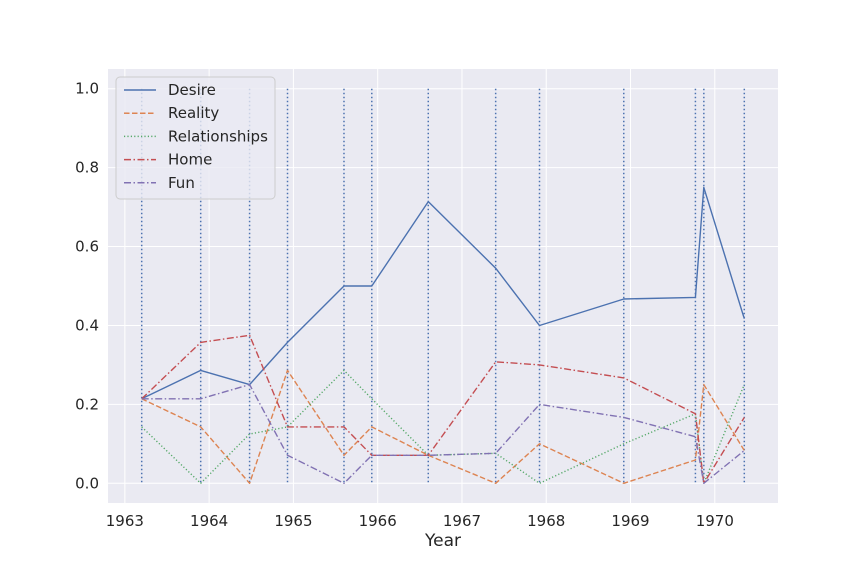 The image size is (864, 576). I want to click on x-tick-label: 1964, so click(209, 521).